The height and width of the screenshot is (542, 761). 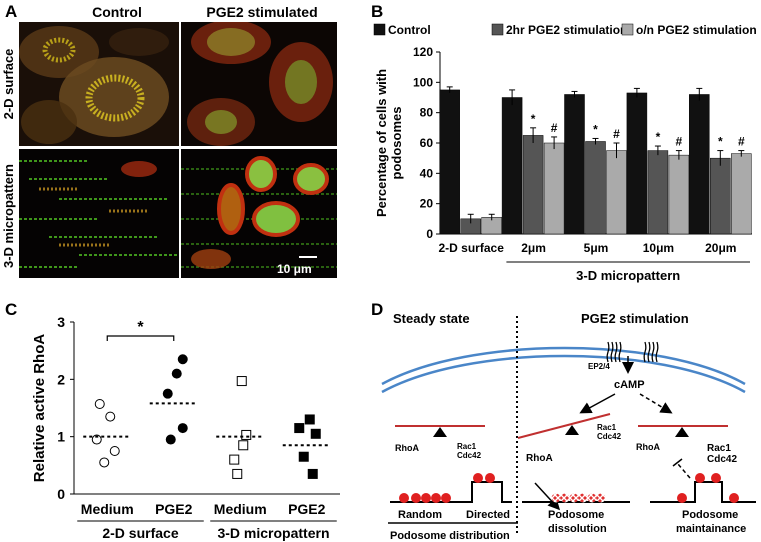 I want to click on y-tick-label: 100, so click(x=423, y=82).